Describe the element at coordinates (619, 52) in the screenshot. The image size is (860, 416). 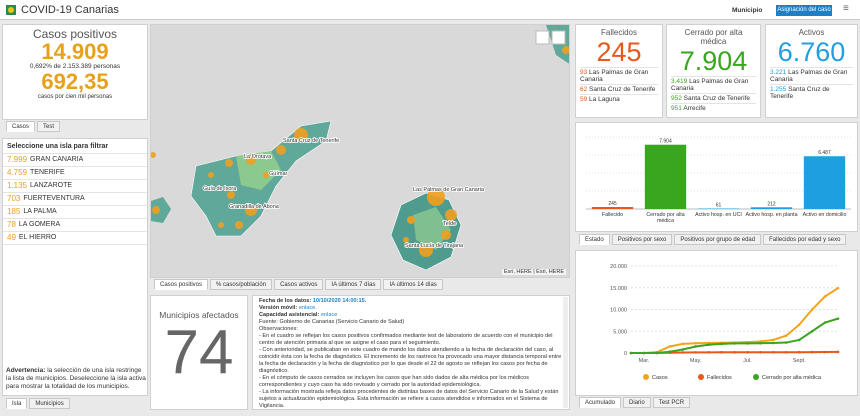
I see `stat-value: 245` at that location.